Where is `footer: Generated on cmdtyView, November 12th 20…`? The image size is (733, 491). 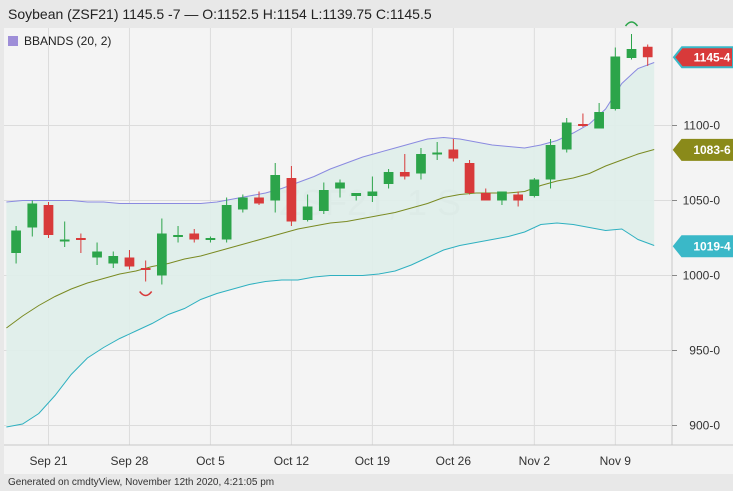 footer: Generated on cmdtyView, November 12th 20… is located at coordinates (366, 482).